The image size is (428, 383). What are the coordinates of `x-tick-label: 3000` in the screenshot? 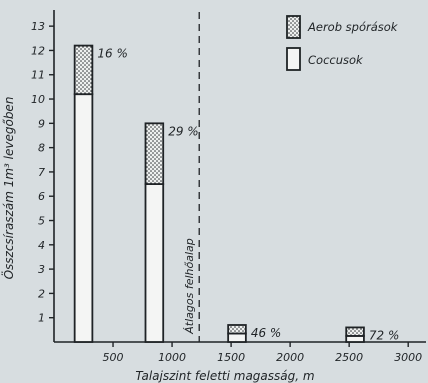 It's located at (408, 357).